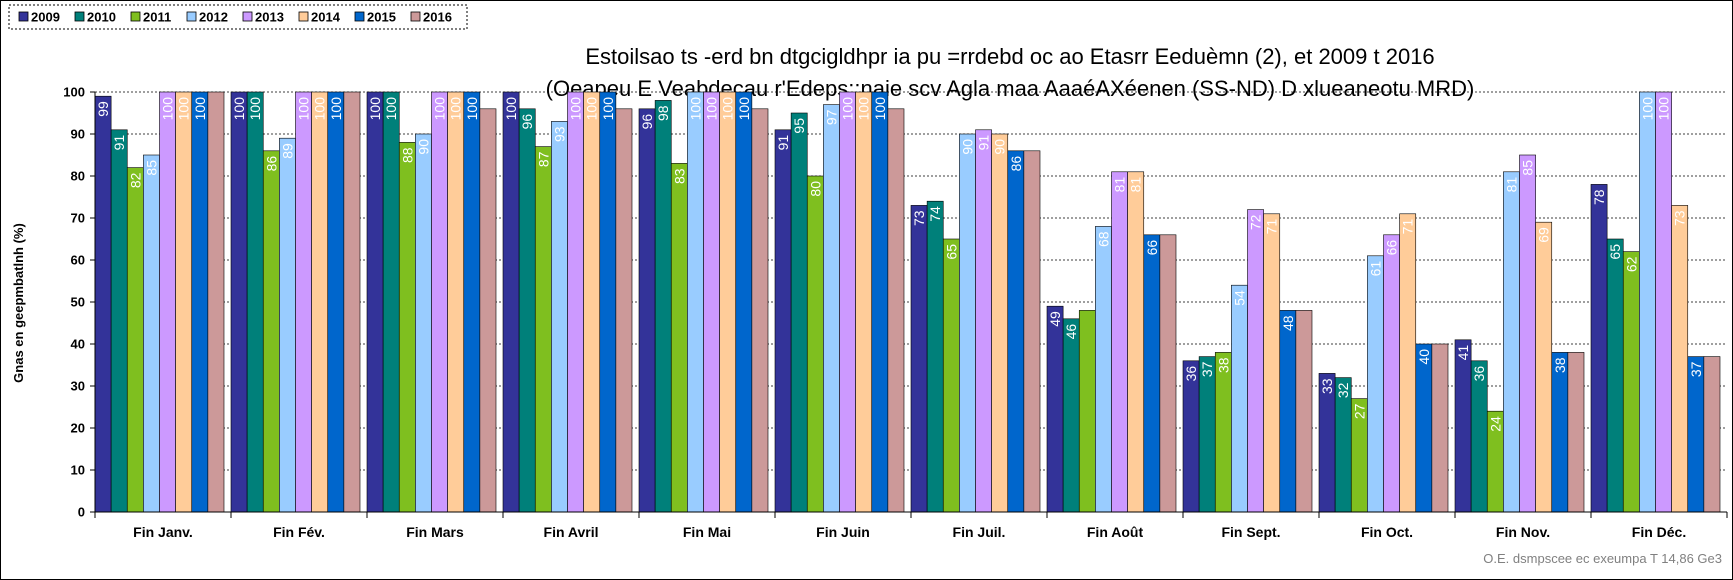 This screenshot has height=580, width=1733. I want to click on legend-label: 2013, so click(269, 17).